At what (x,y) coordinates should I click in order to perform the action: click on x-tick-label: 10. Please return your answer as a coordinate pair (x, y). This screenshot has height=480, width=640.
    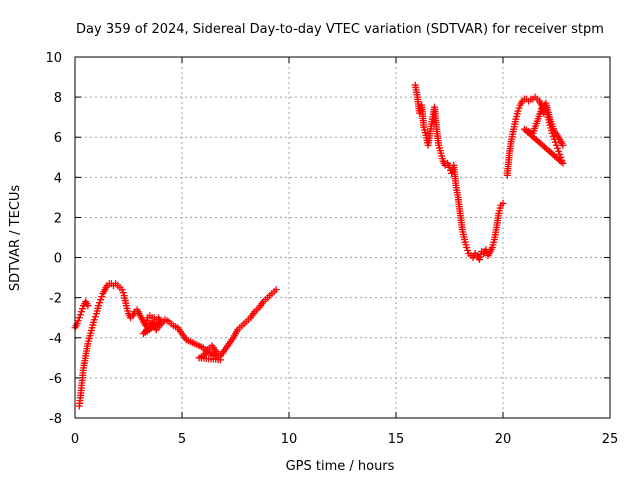
    Looking at the image, I should click on (289, 439).